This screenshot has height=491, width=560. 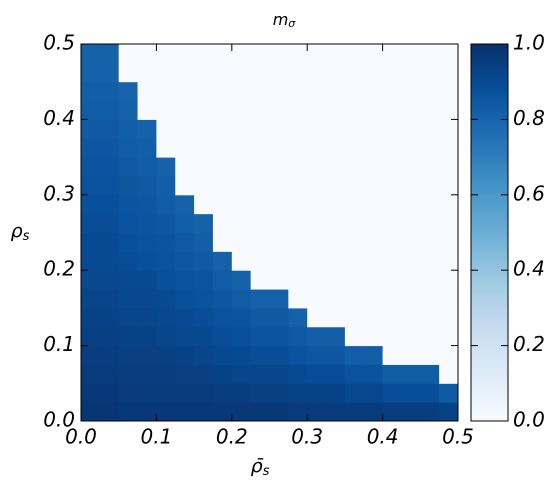 What do you see at coordinates (281, 19) in the screenshot?
I see `title-main: m` at bounding box center [281, 19].